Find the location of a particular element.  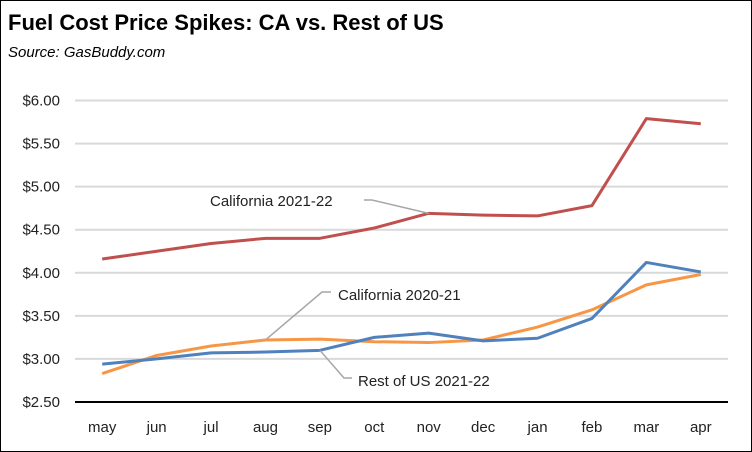

x-tick-label: apr is located at coordinates (701, 427).